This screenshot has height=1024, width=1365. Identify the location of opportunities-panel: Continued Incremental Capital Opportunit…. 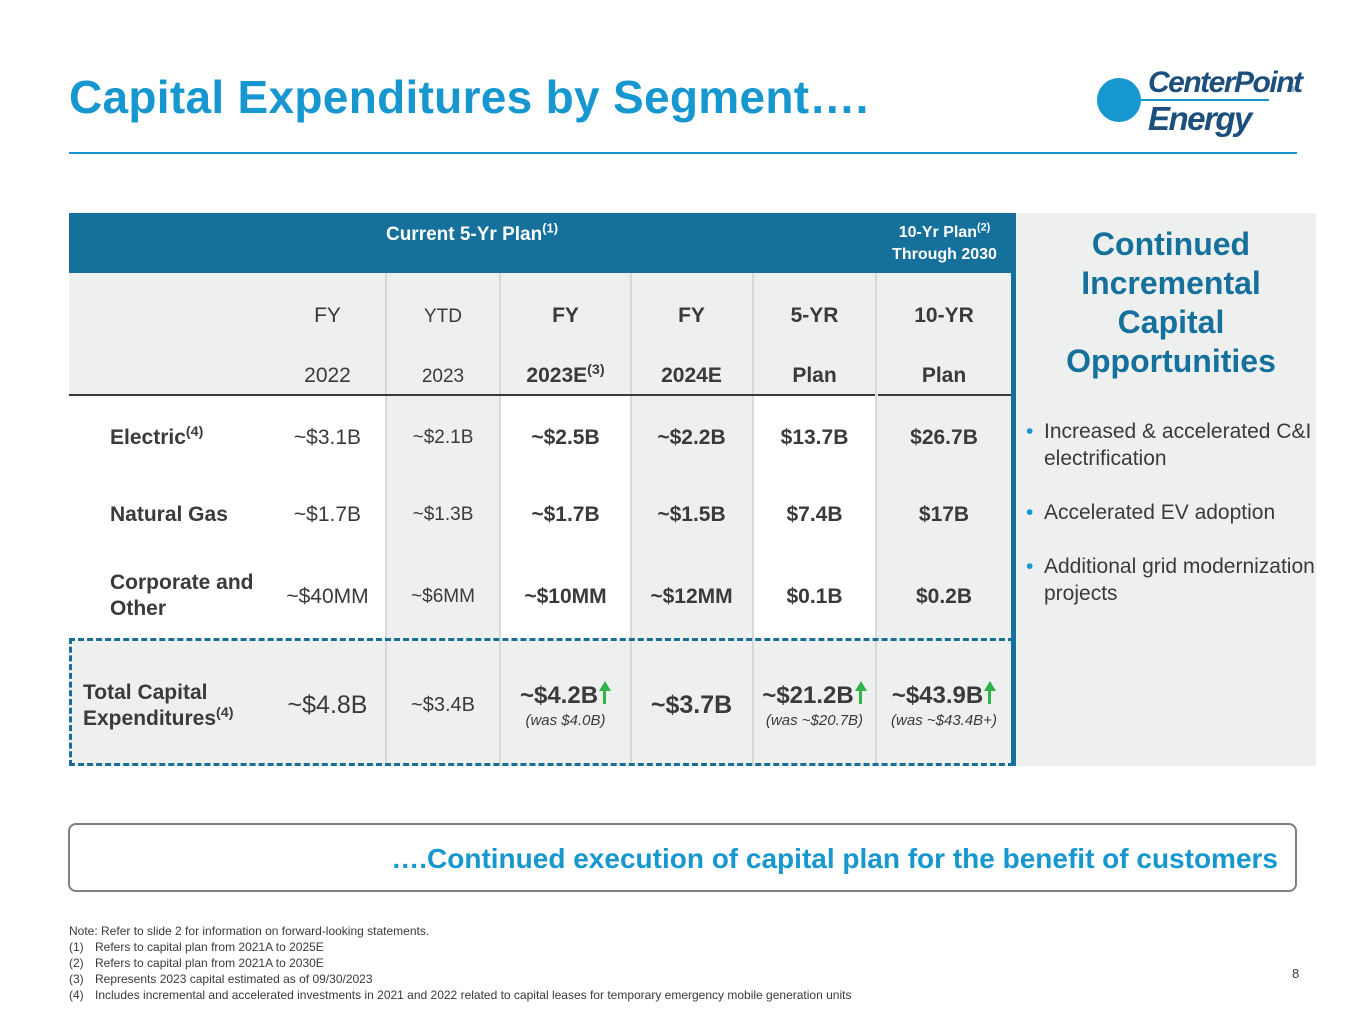
(1166, 489).